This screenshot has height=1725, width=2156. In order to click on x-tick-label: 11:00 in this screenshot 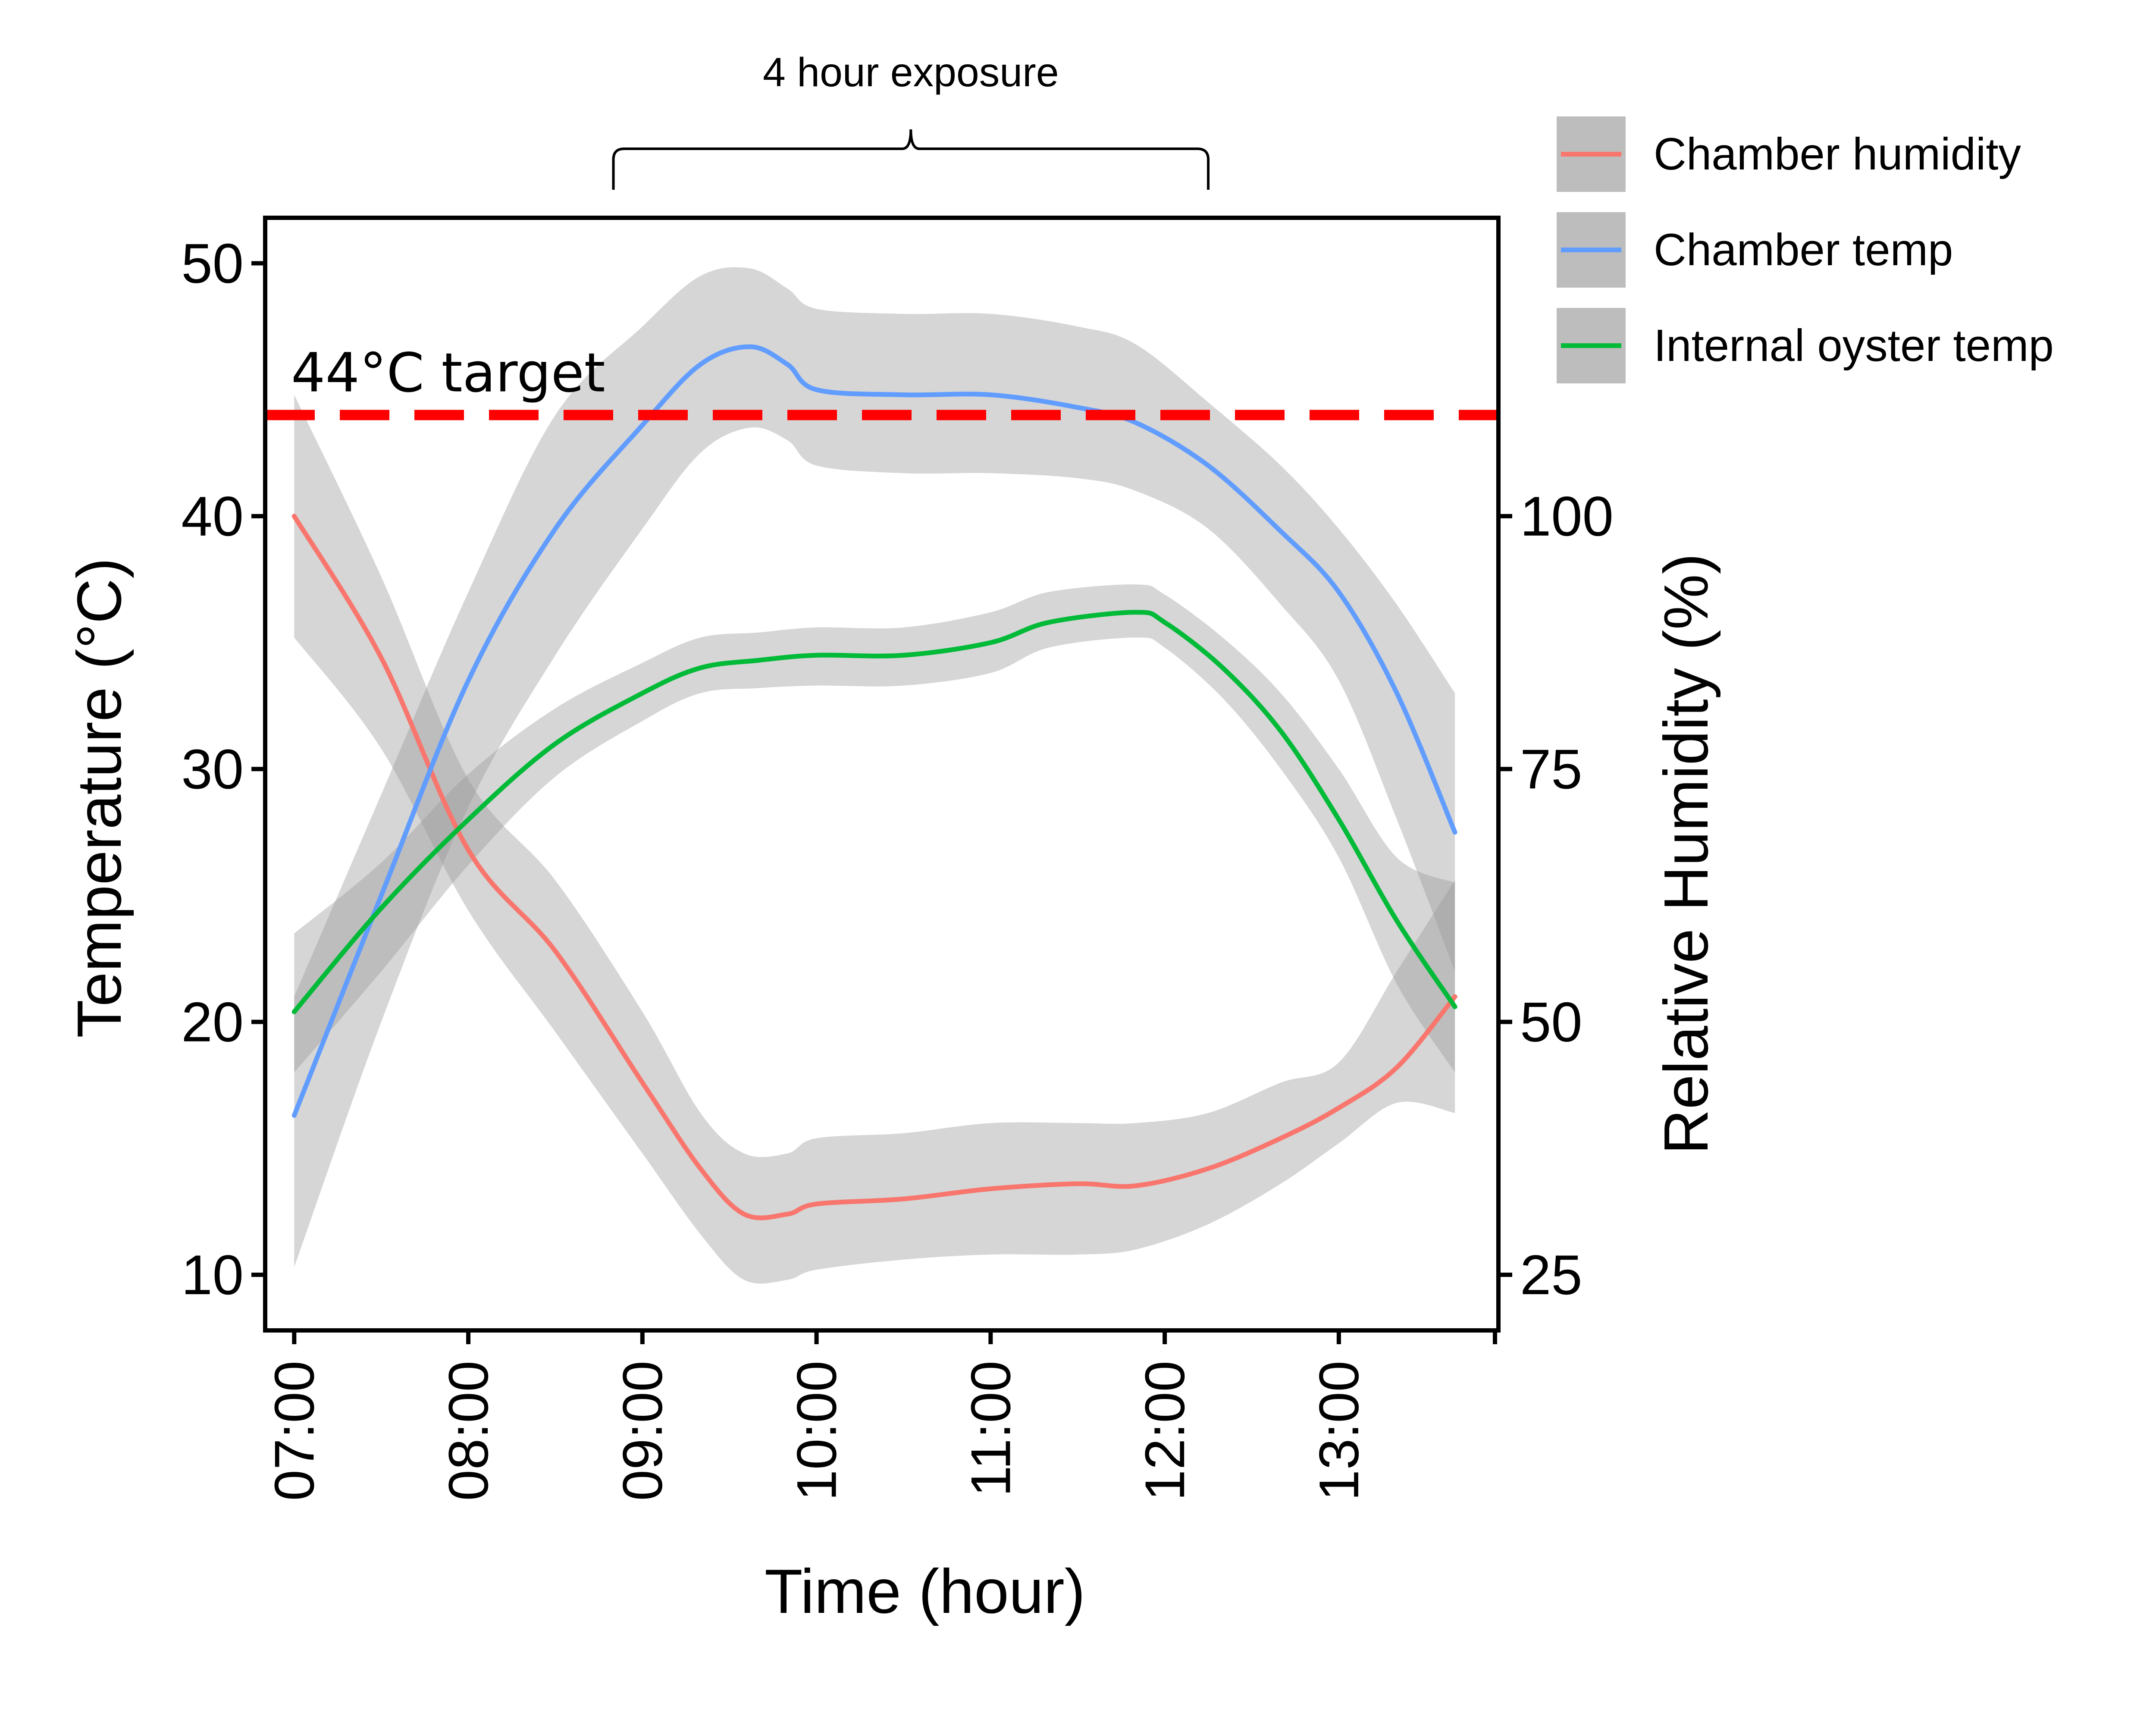, I will do `click(990, 1429)`.